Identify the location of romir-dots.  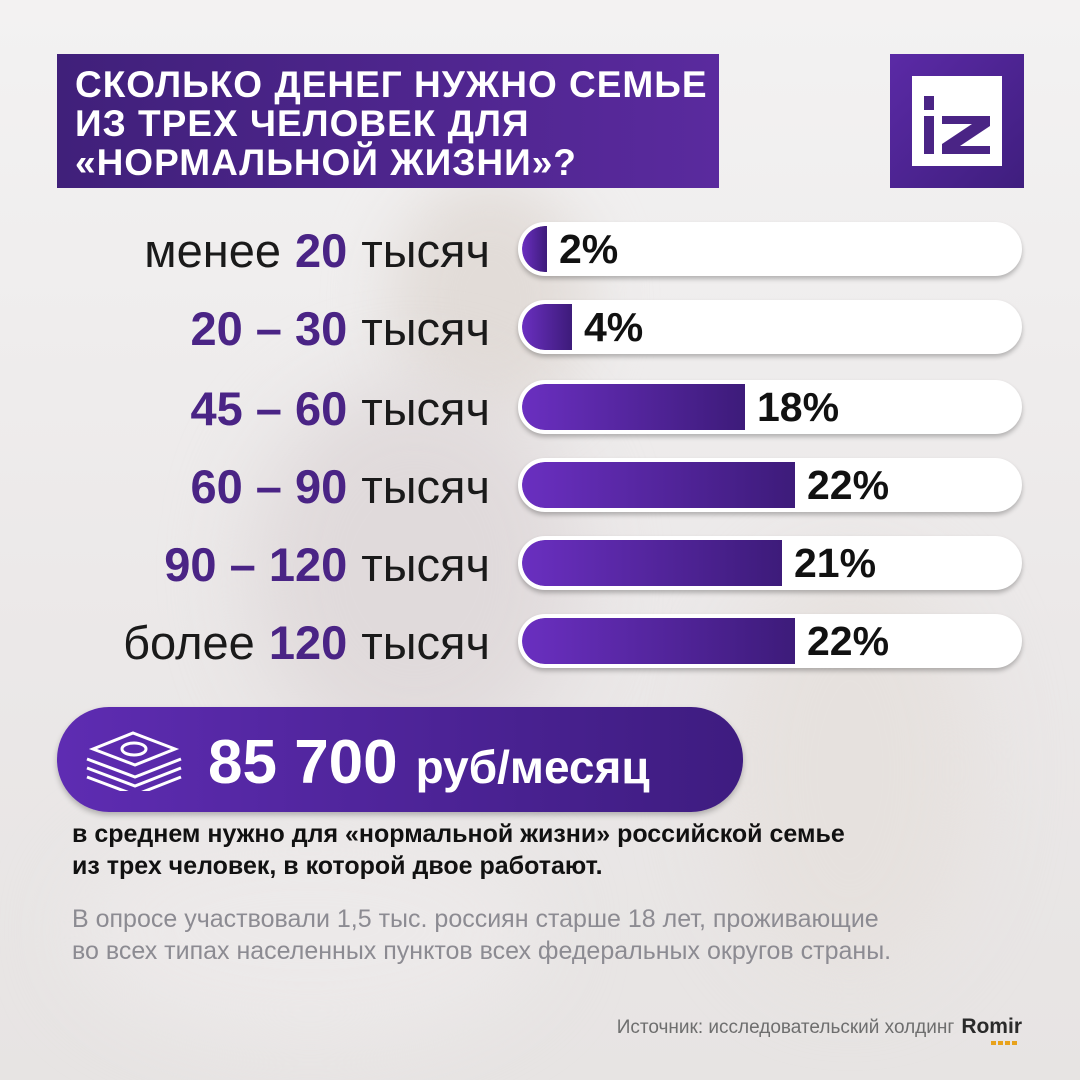
(1004, 1043).